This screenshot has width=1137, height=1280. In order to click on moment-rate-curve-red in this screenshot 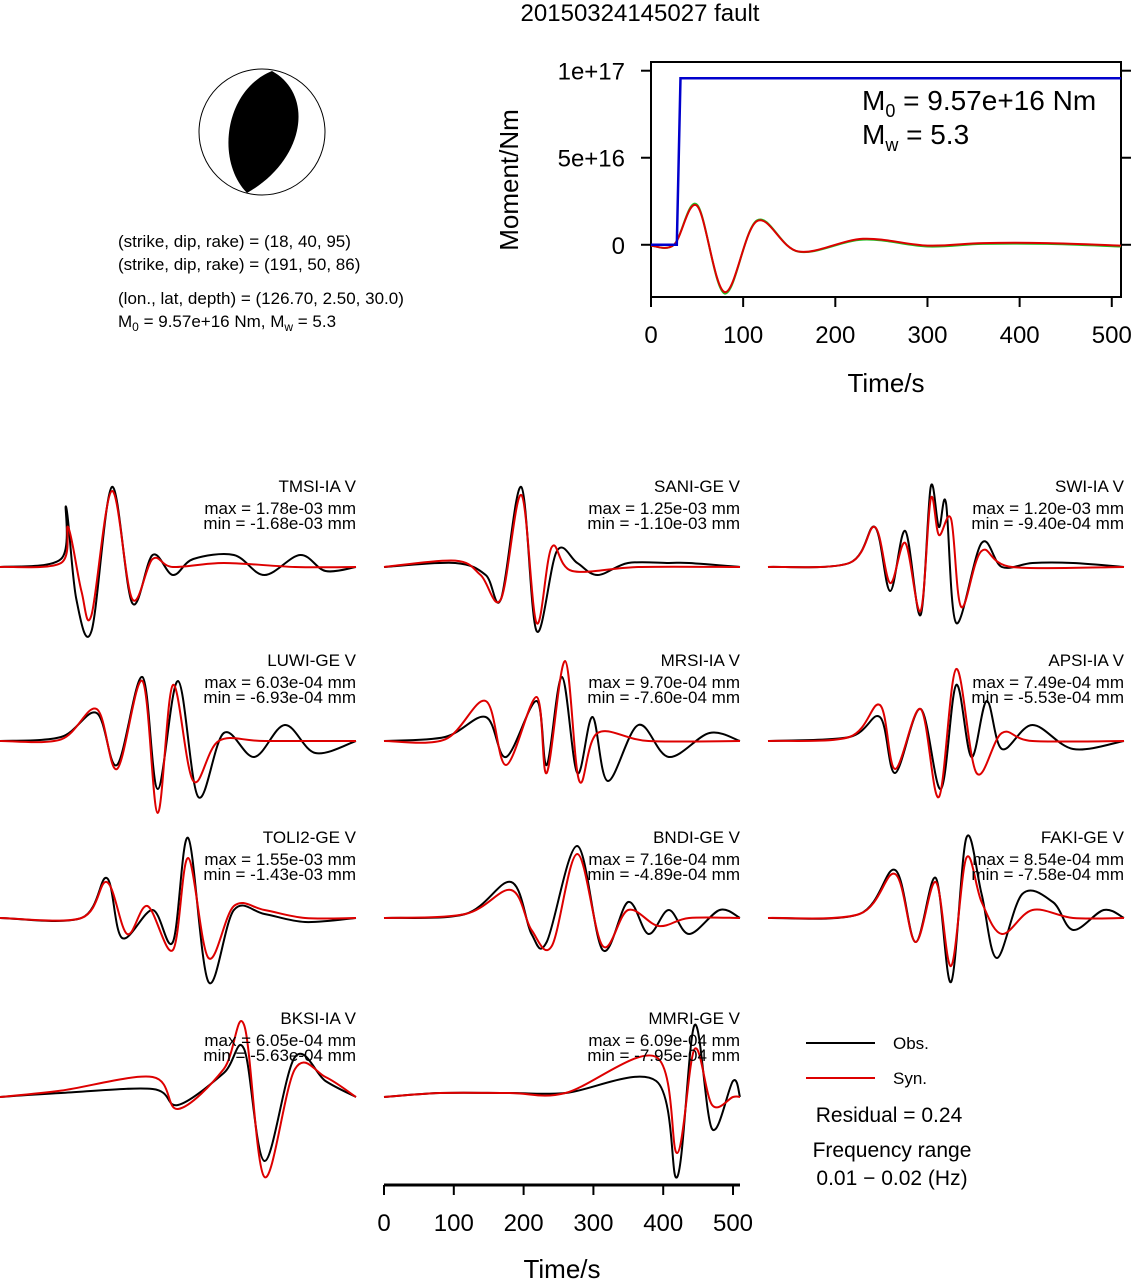, I will do `click(886, 249)`.